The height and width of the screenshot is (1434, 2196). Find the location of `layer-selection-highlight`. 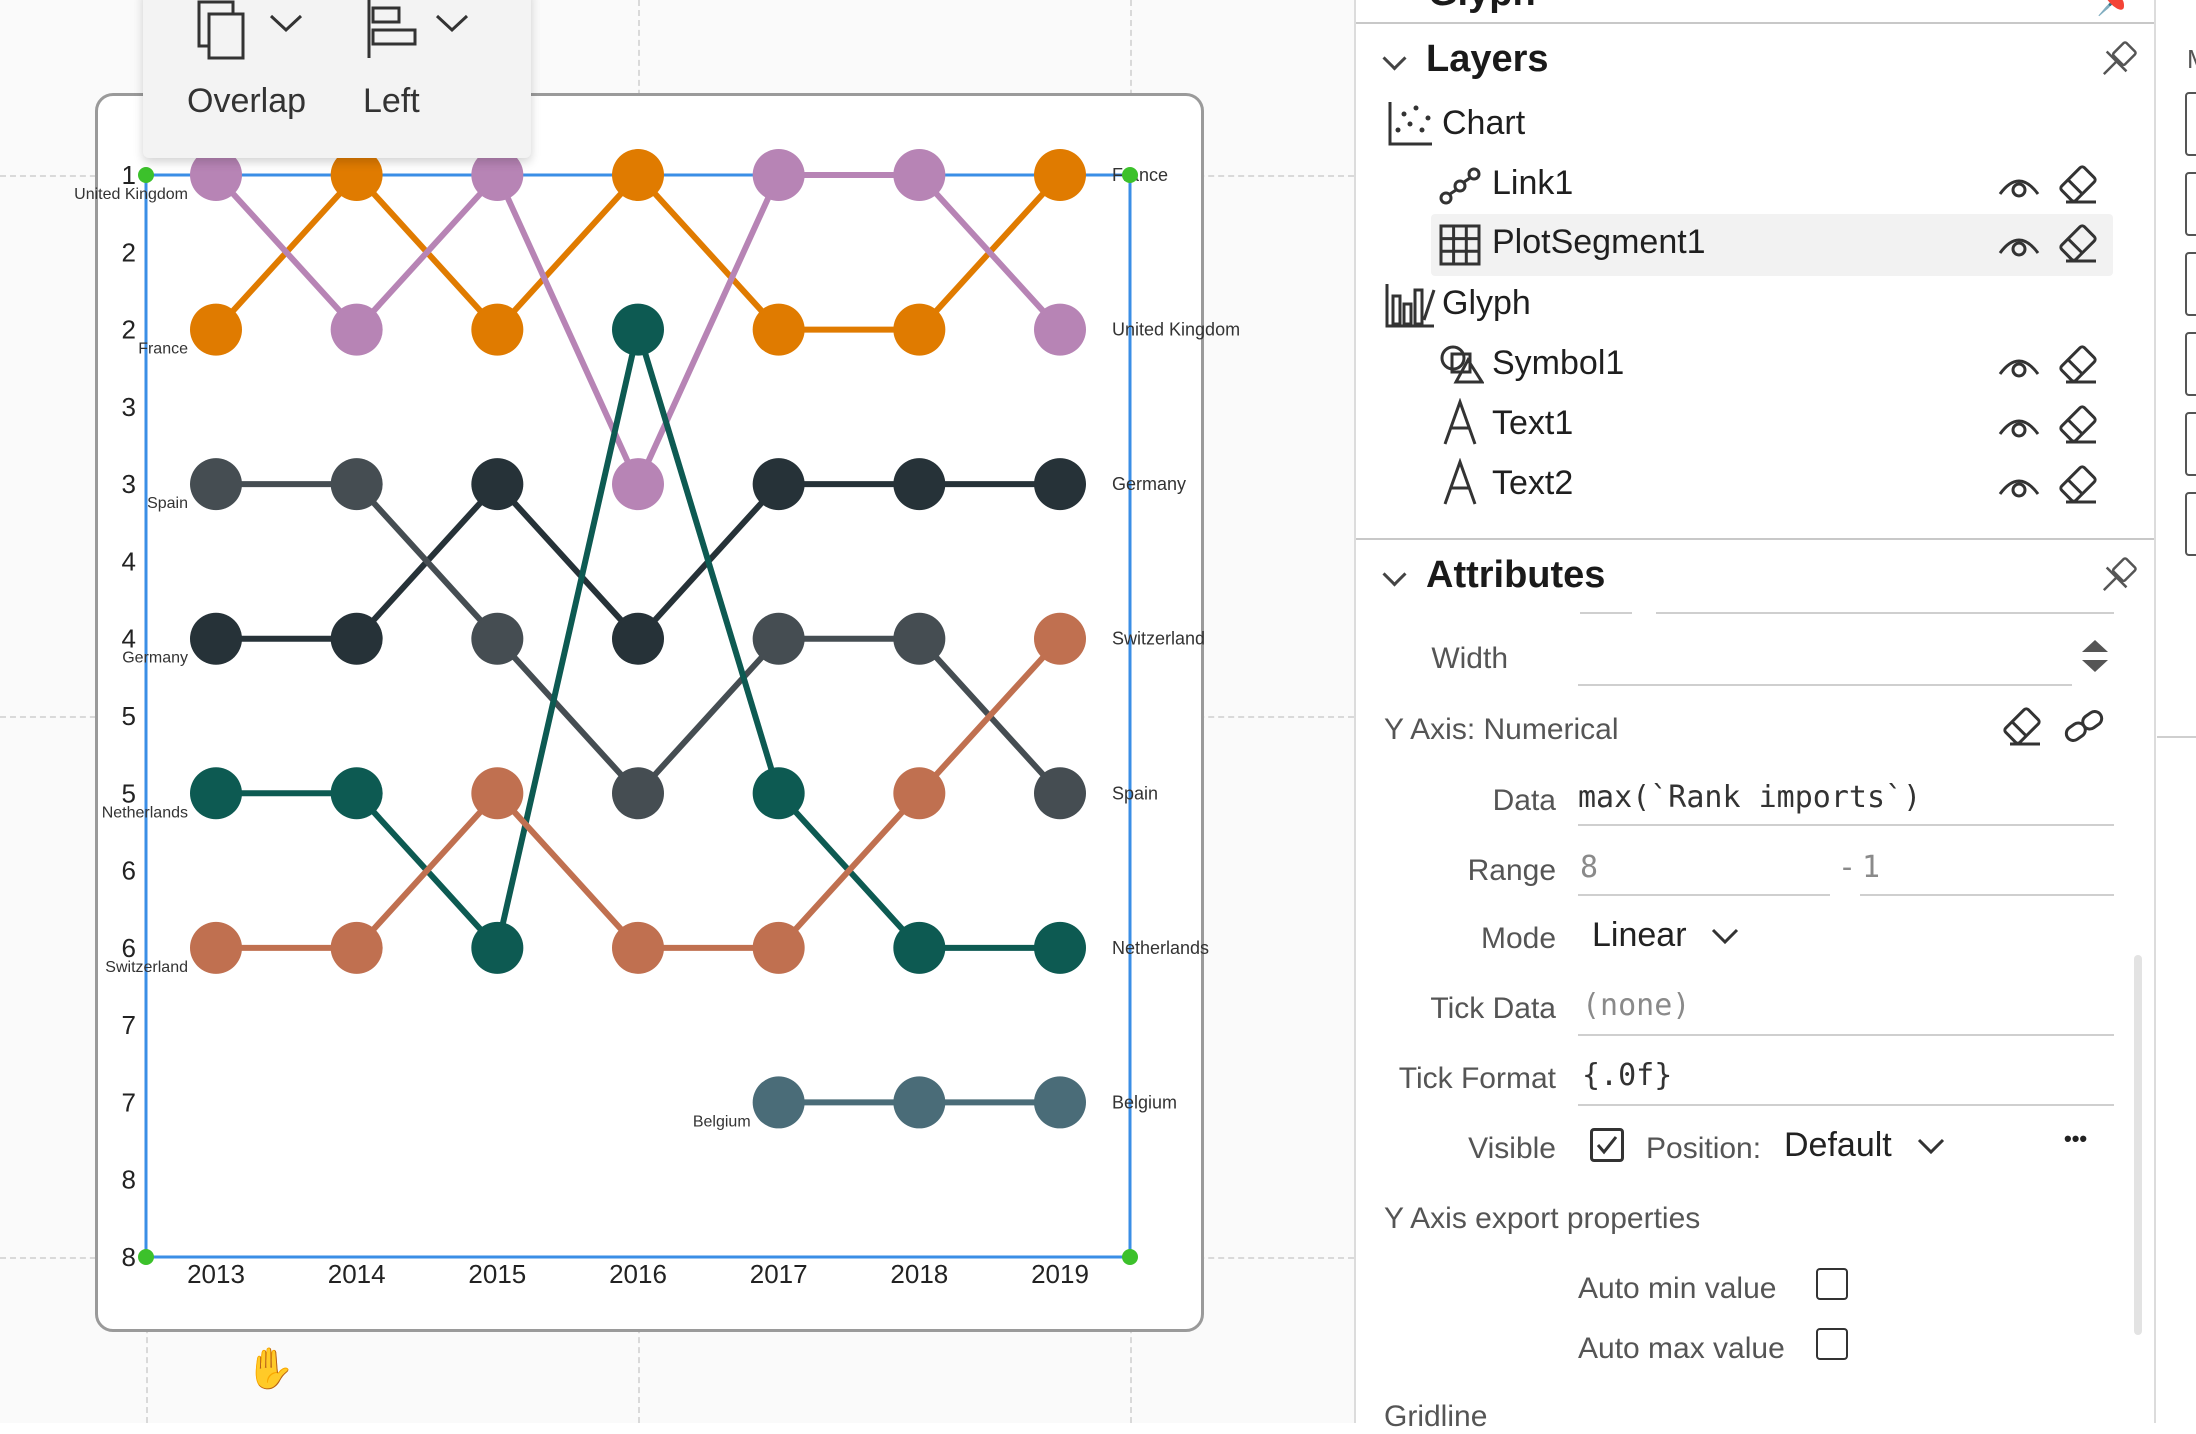

layer-selection-highlight is located at coordinates (1772, 245).